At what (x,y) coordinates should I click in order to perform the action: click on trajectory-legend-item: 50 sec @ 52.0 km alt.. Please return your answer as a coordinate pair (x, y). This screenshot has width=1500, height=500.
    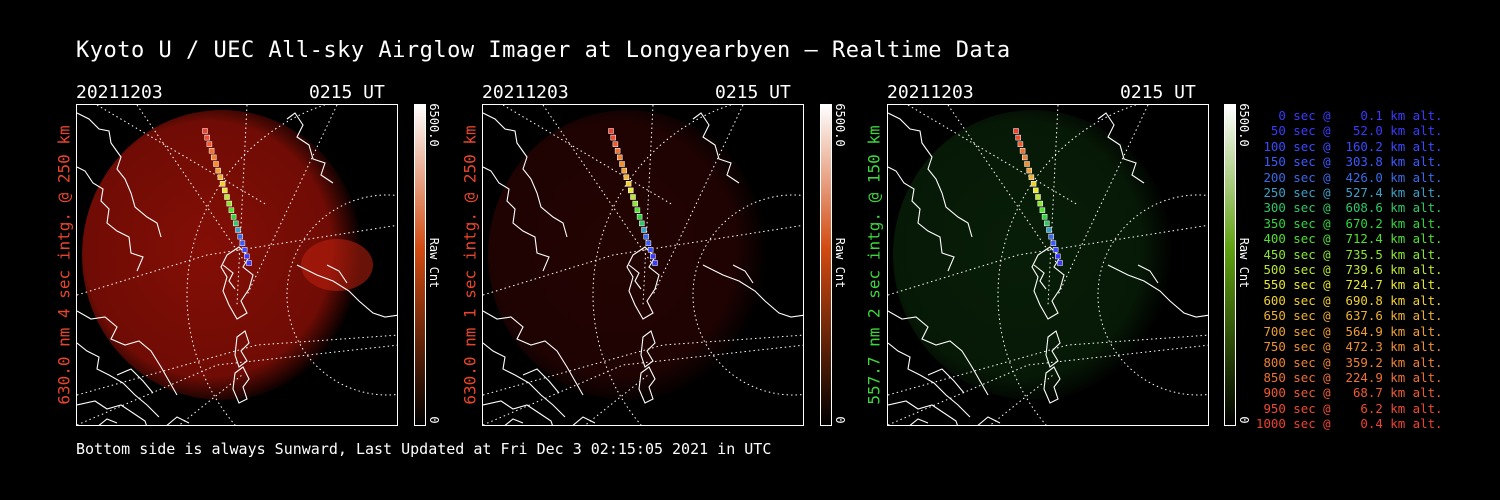
    Looking at the image, I should click on (1349, 131).